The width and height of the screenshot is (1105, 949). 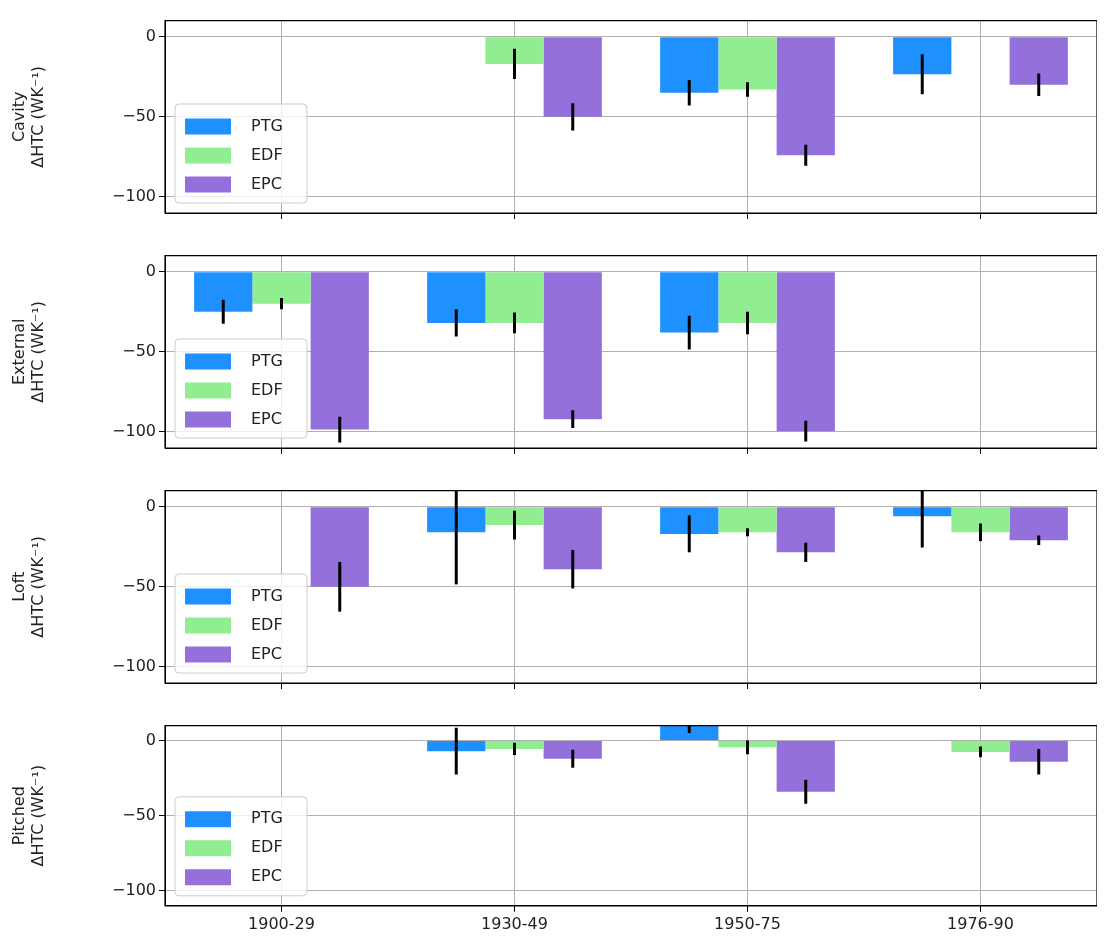 What do you see at coordinates (27, 351) in the screenshot?
I see `y-axis-title: External ΔHTC (WK⁻¹)` at bounding box center [27, 351].